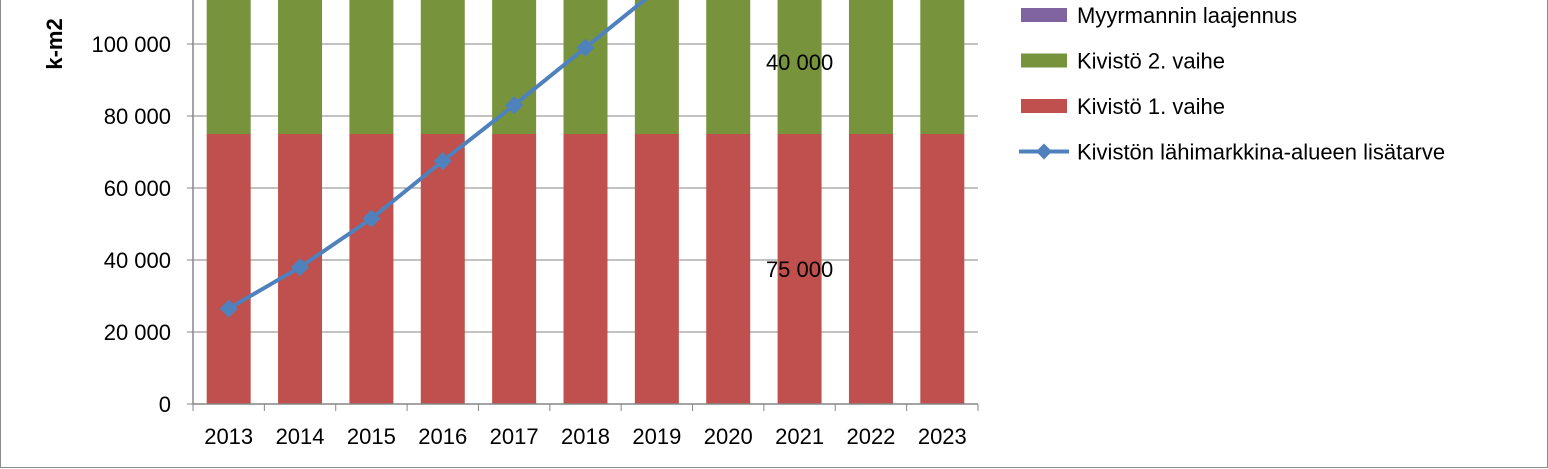 This screenshot has width=1548, height=469. Describe the element at coordinates (371, 67) in the screenshot. I see `bar-2015-kivist-2-vaihe` at that location.